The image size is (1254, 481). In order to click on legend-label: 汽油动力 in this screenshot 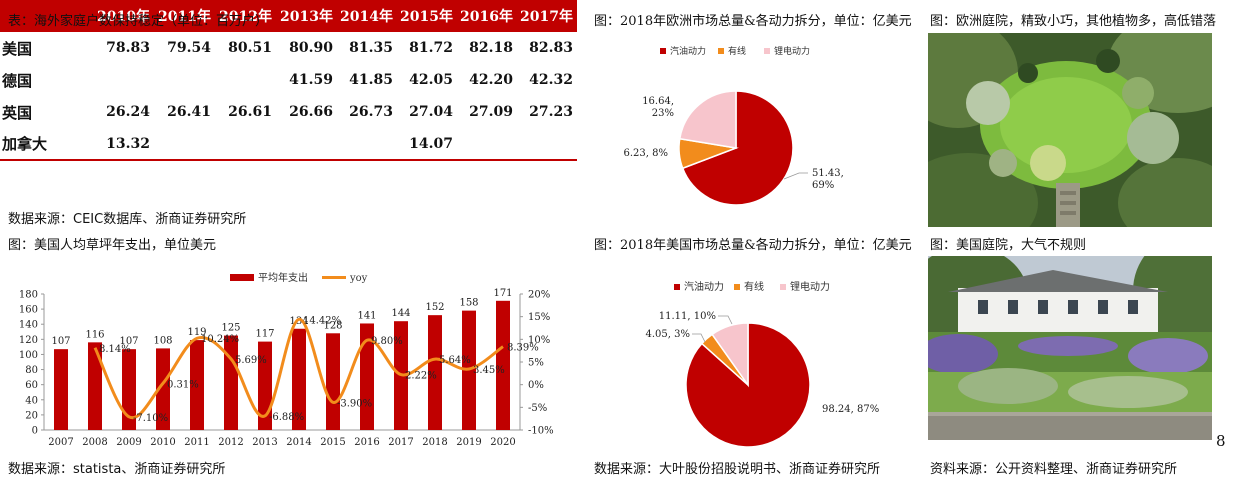, I will do `click(704, 286)`.